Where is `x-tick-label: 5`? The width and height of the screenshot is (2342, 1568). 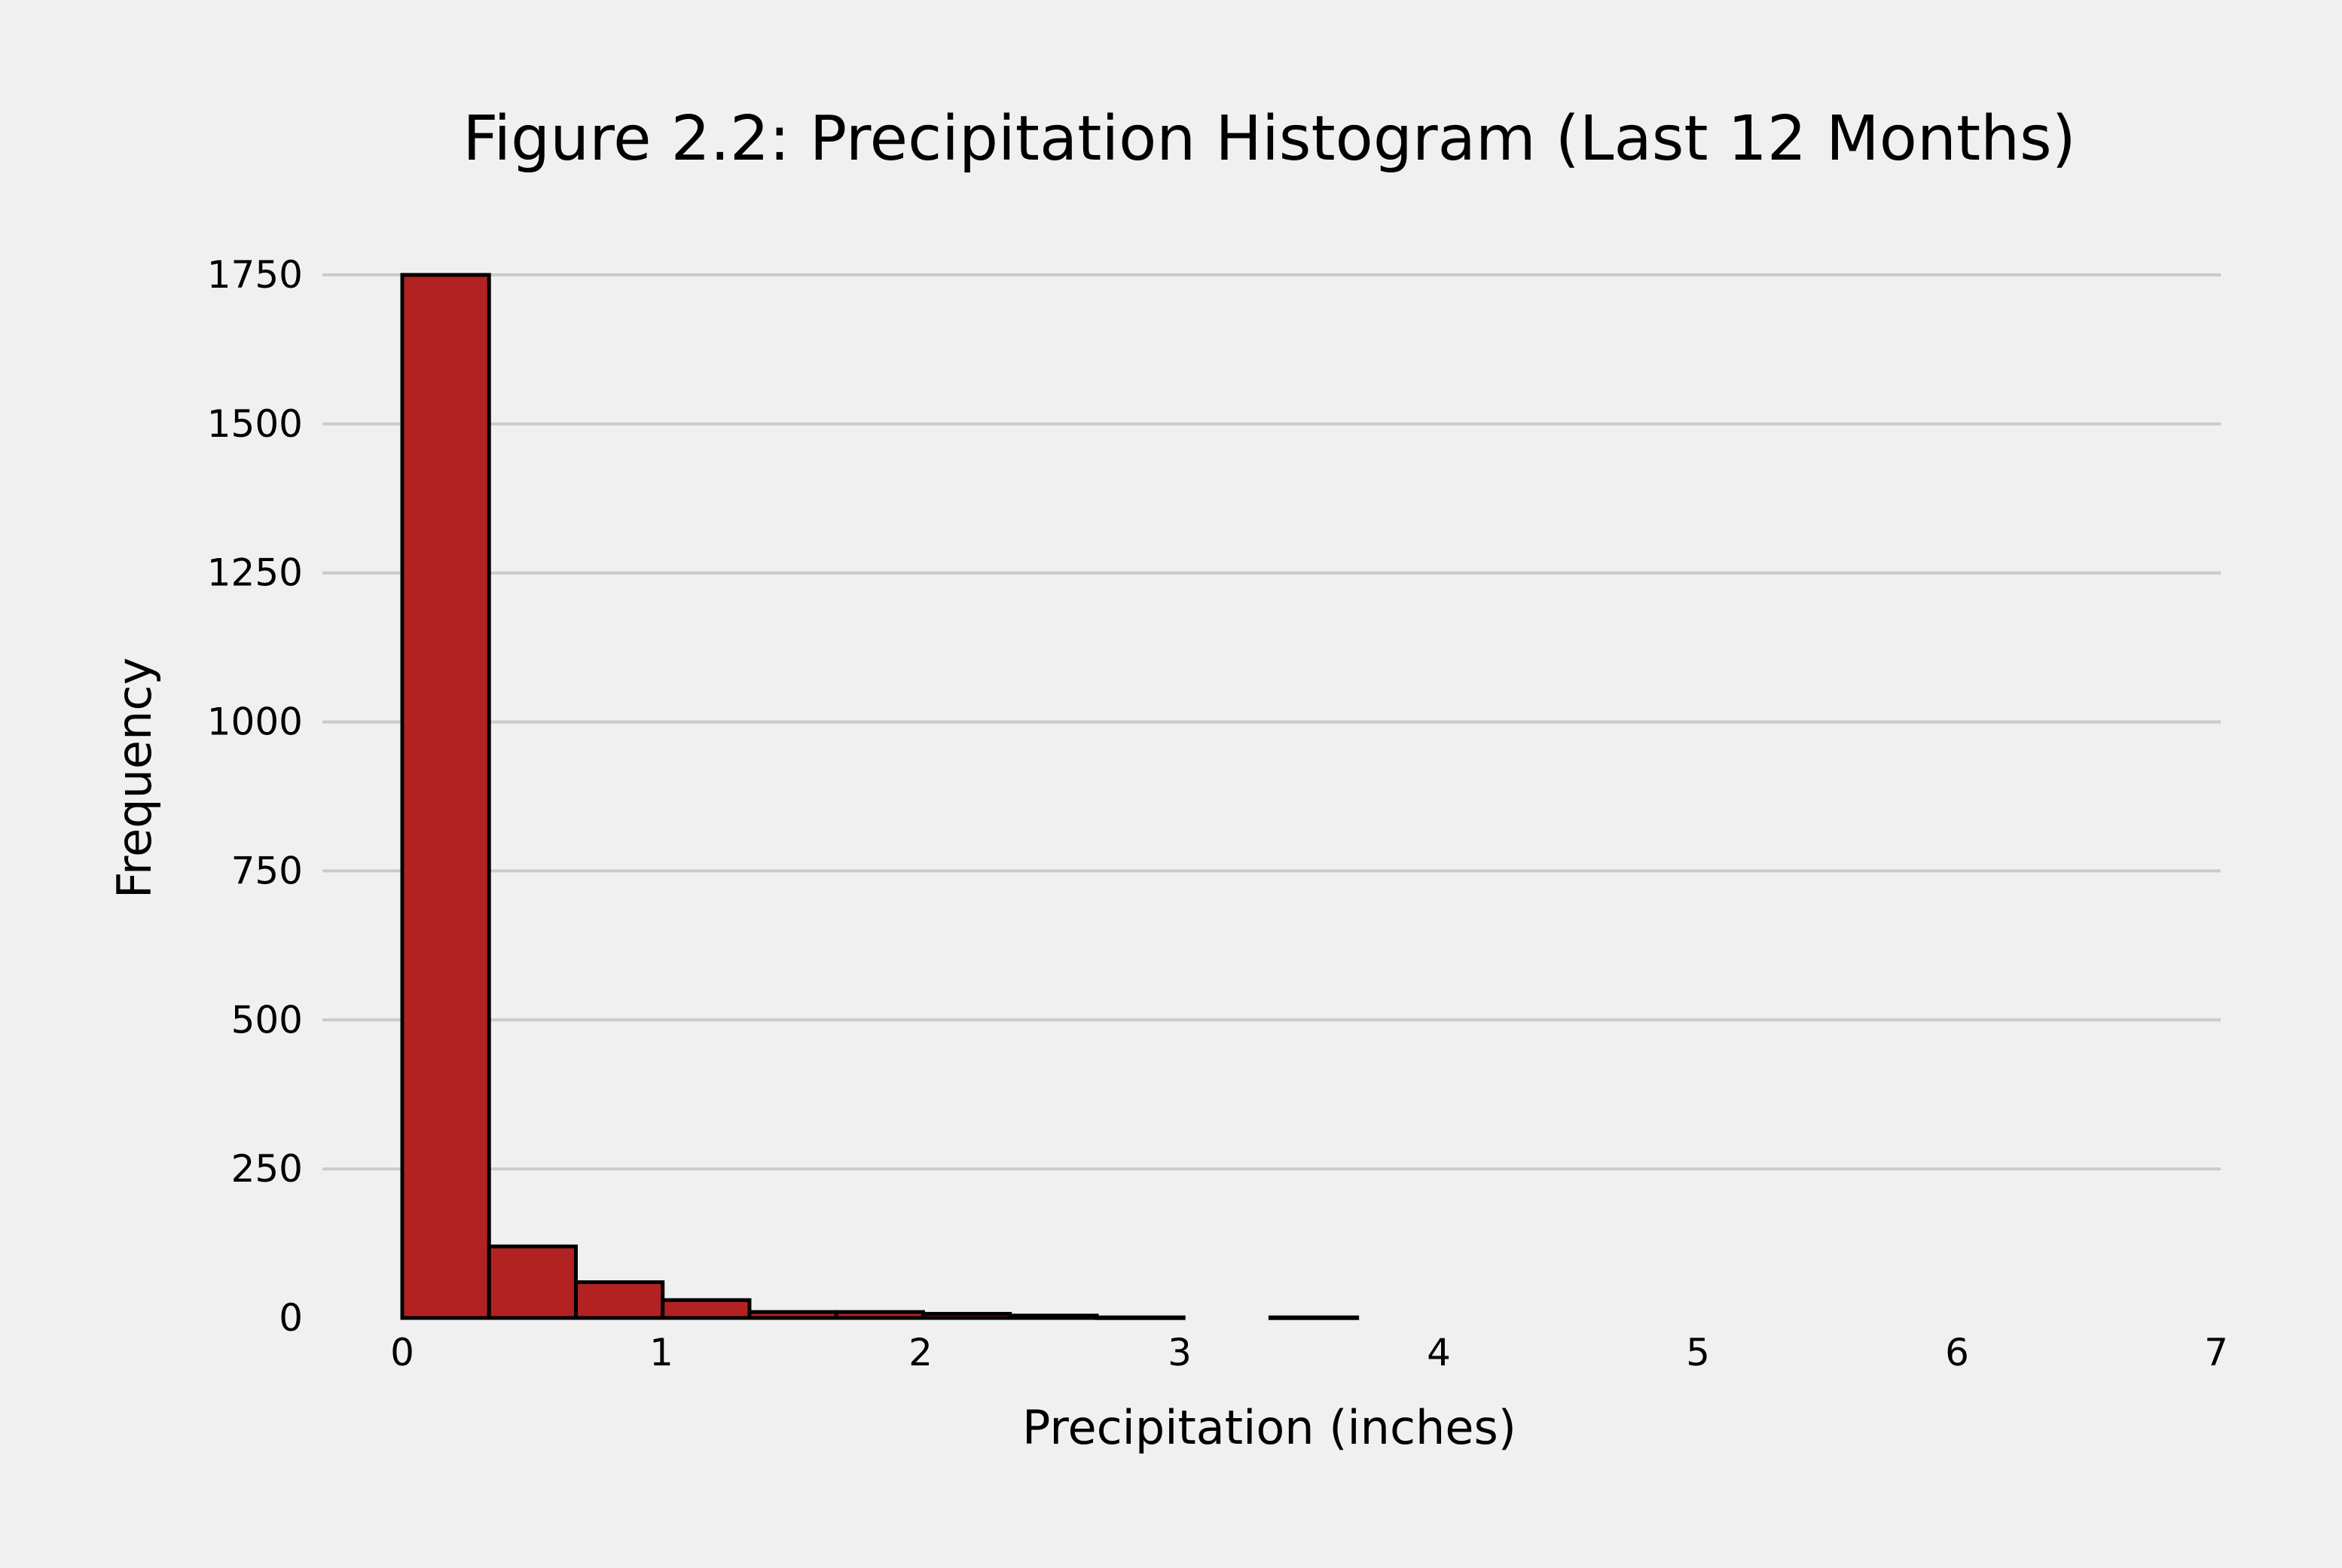 x-tick-label: 5 is located at coordinates (1698, 1353).